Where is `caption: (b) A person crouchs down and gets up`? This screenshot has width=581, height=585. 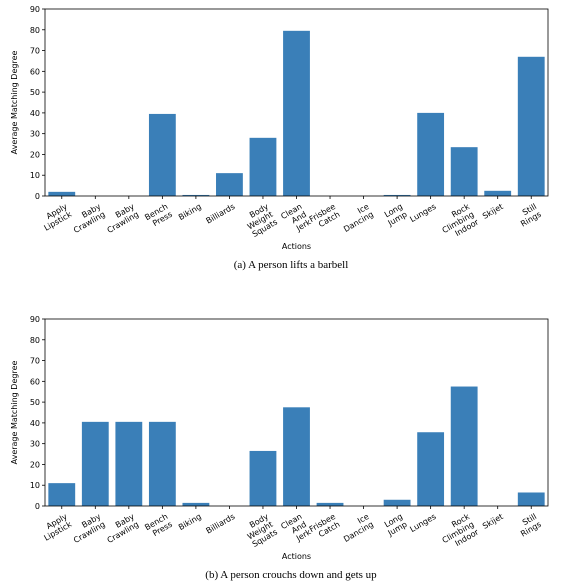
caption: (b) A person crouchs down and gets up is located at coordinates (291, 575).